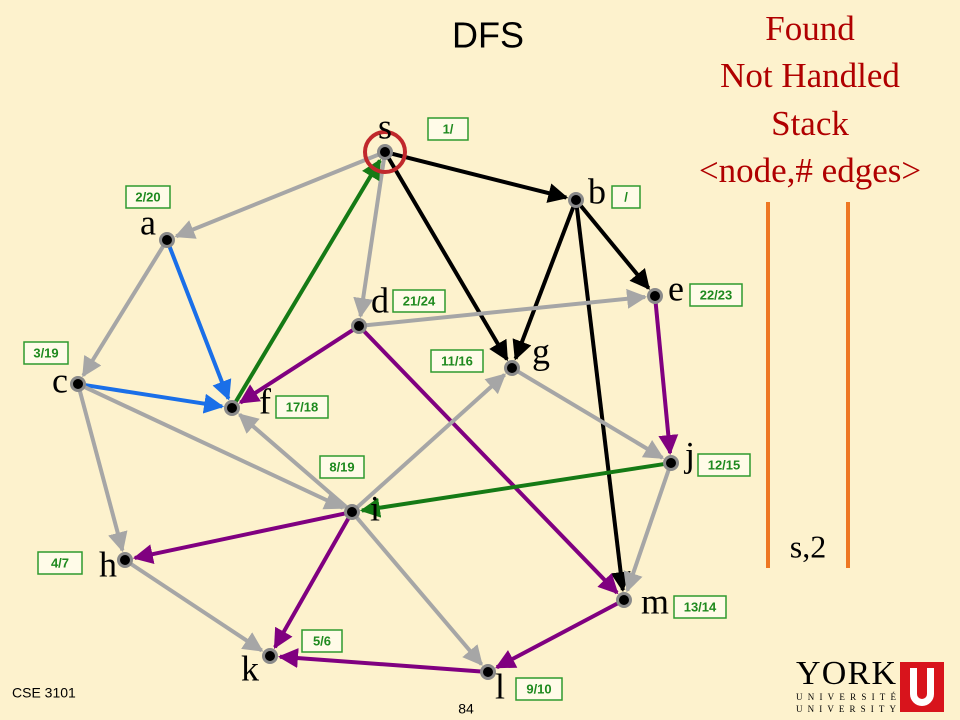 The height and width of the screenshot is (720, 960). Describe the element at coordinates (810, 170) in the screenshot. I see `legend-format: <node,# edges>` at that location.